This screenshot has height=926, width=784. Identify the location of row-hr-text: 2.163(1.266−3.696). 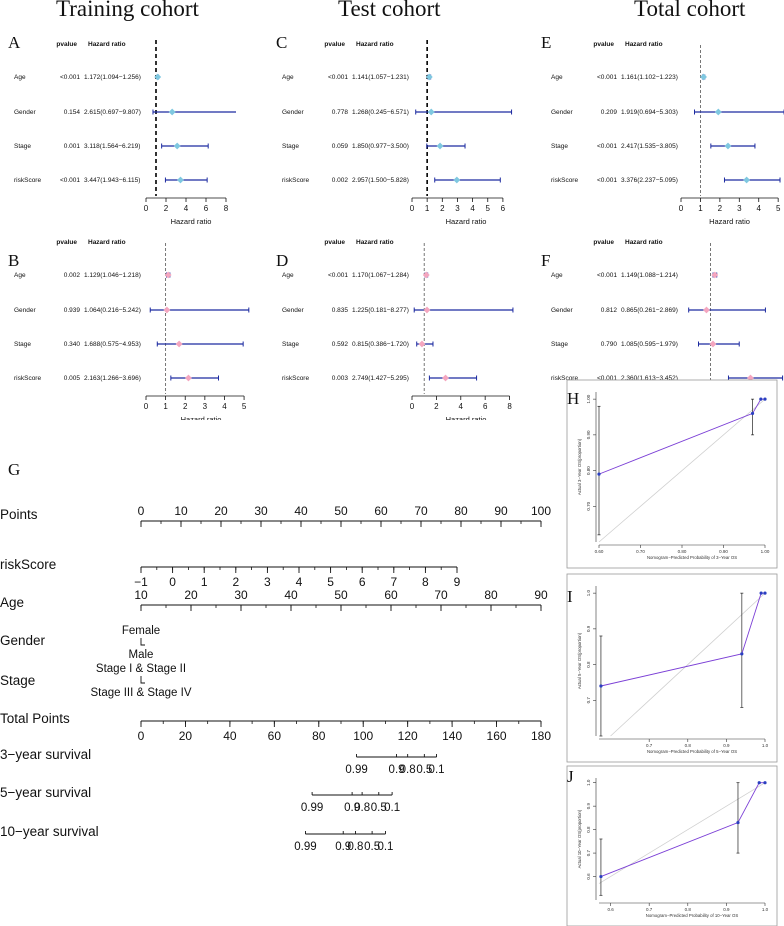
(112, 378).